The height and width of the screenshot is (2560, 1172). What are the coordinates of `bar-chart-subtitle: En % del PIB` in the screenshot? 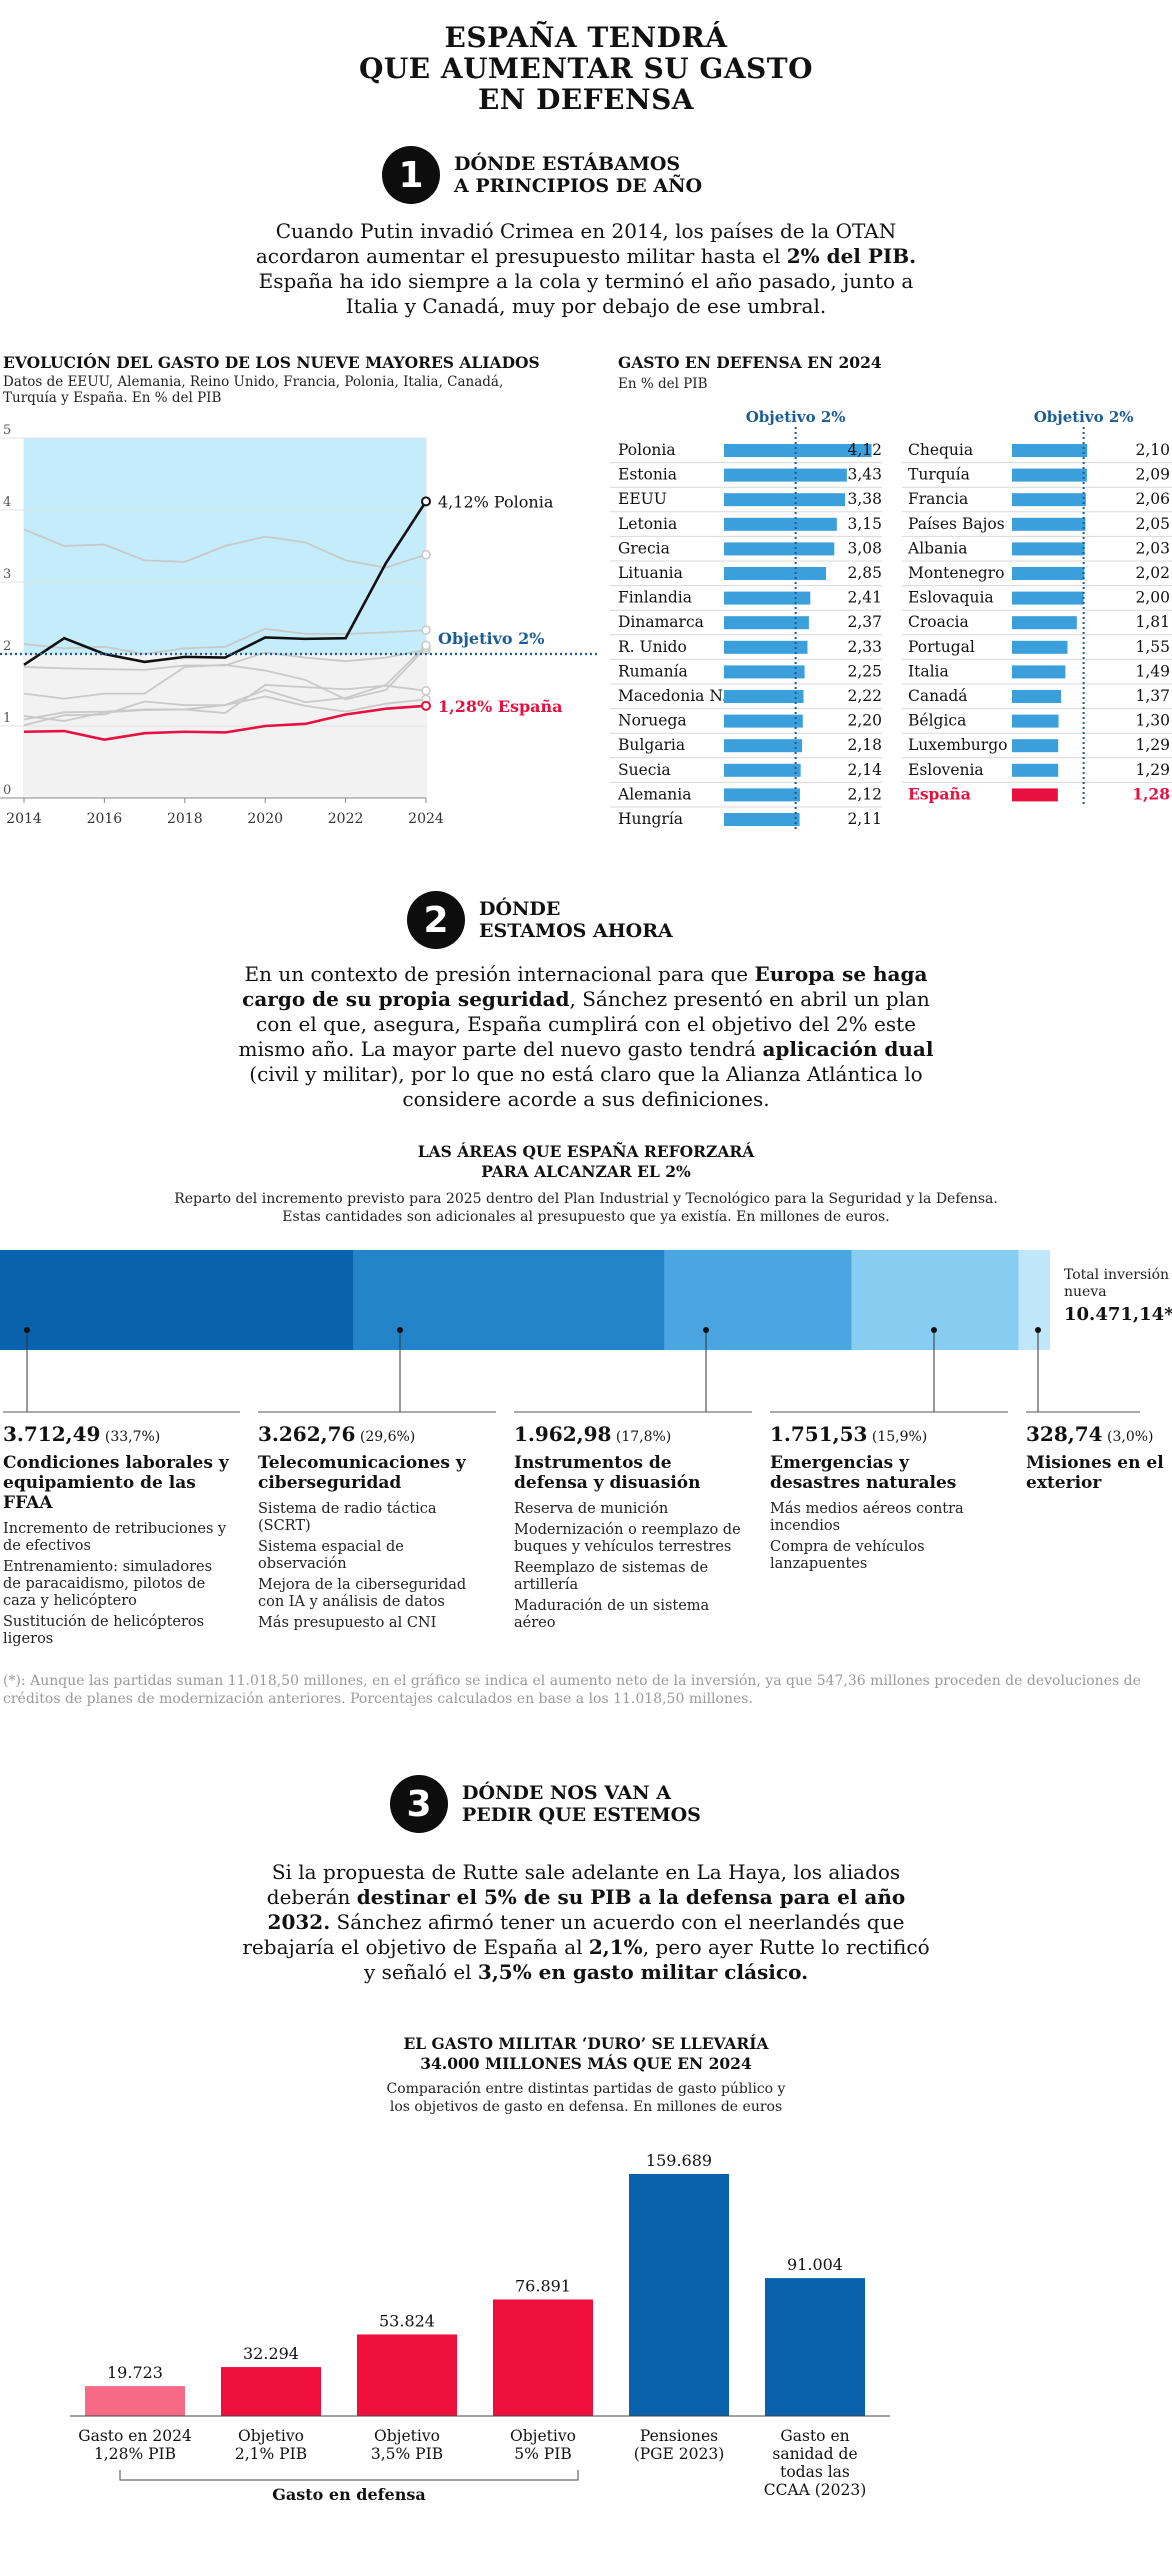 It's located at (663, 384).